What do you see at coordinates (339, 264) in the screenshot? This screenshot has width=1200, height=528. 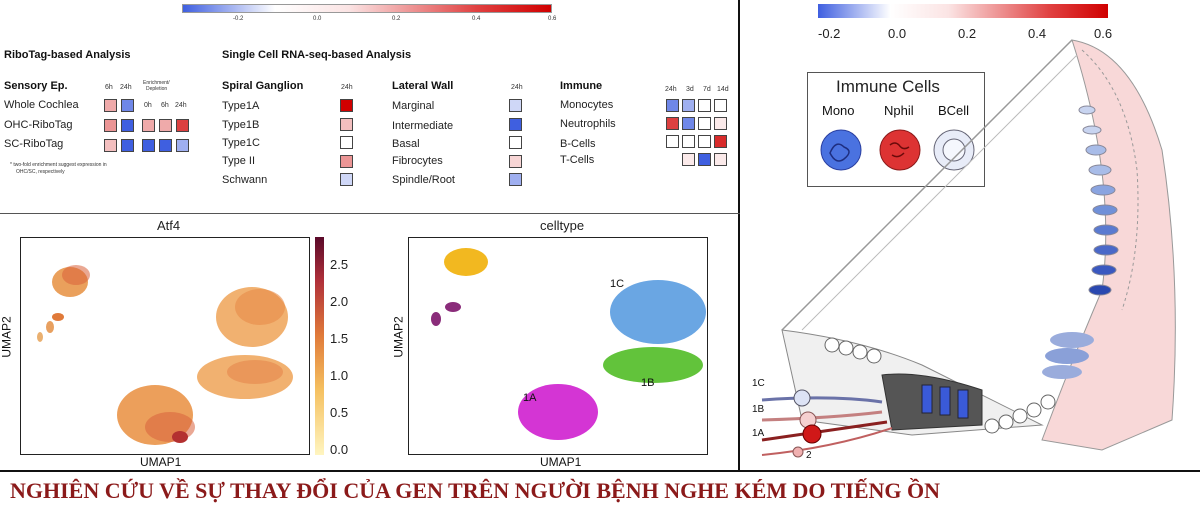 I see `atf4-cb-tick: 2.5` at bounding box center [339, 264].